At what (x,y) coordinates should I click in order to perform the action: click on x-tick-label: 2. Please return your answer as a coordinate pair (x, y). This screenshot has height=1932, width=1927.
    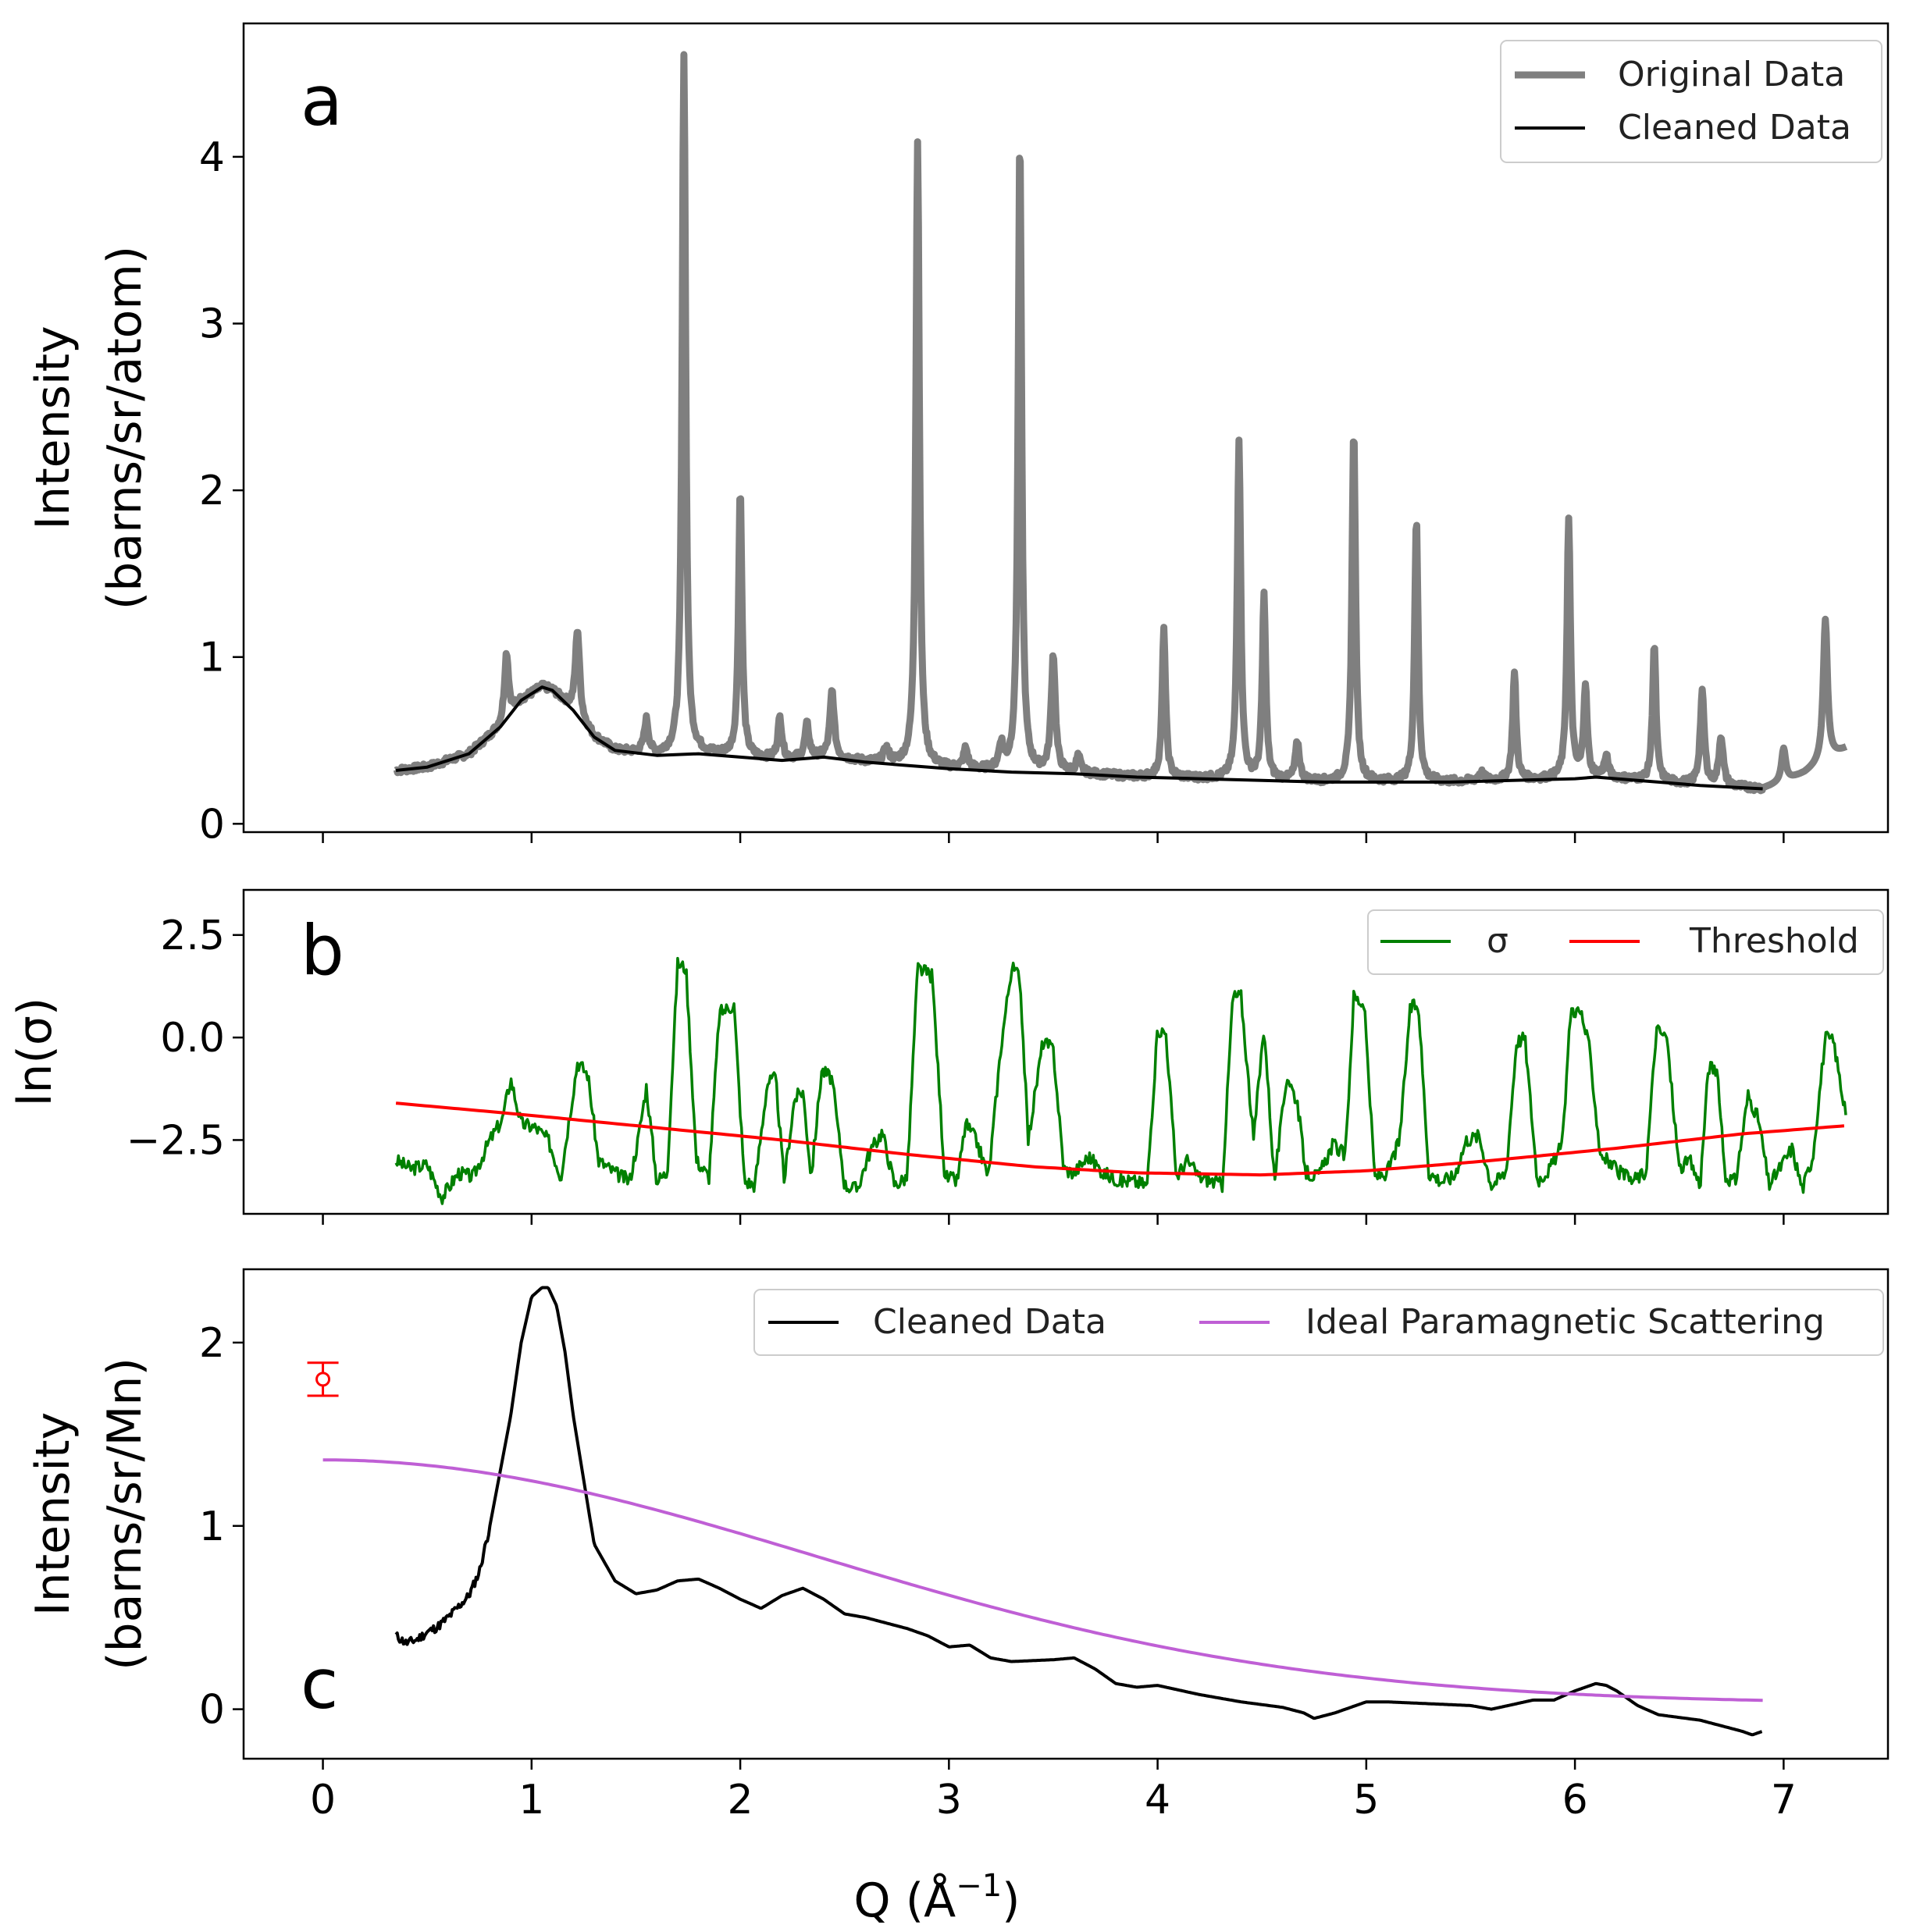
    Looking at the image, I should click on (740, 1800).